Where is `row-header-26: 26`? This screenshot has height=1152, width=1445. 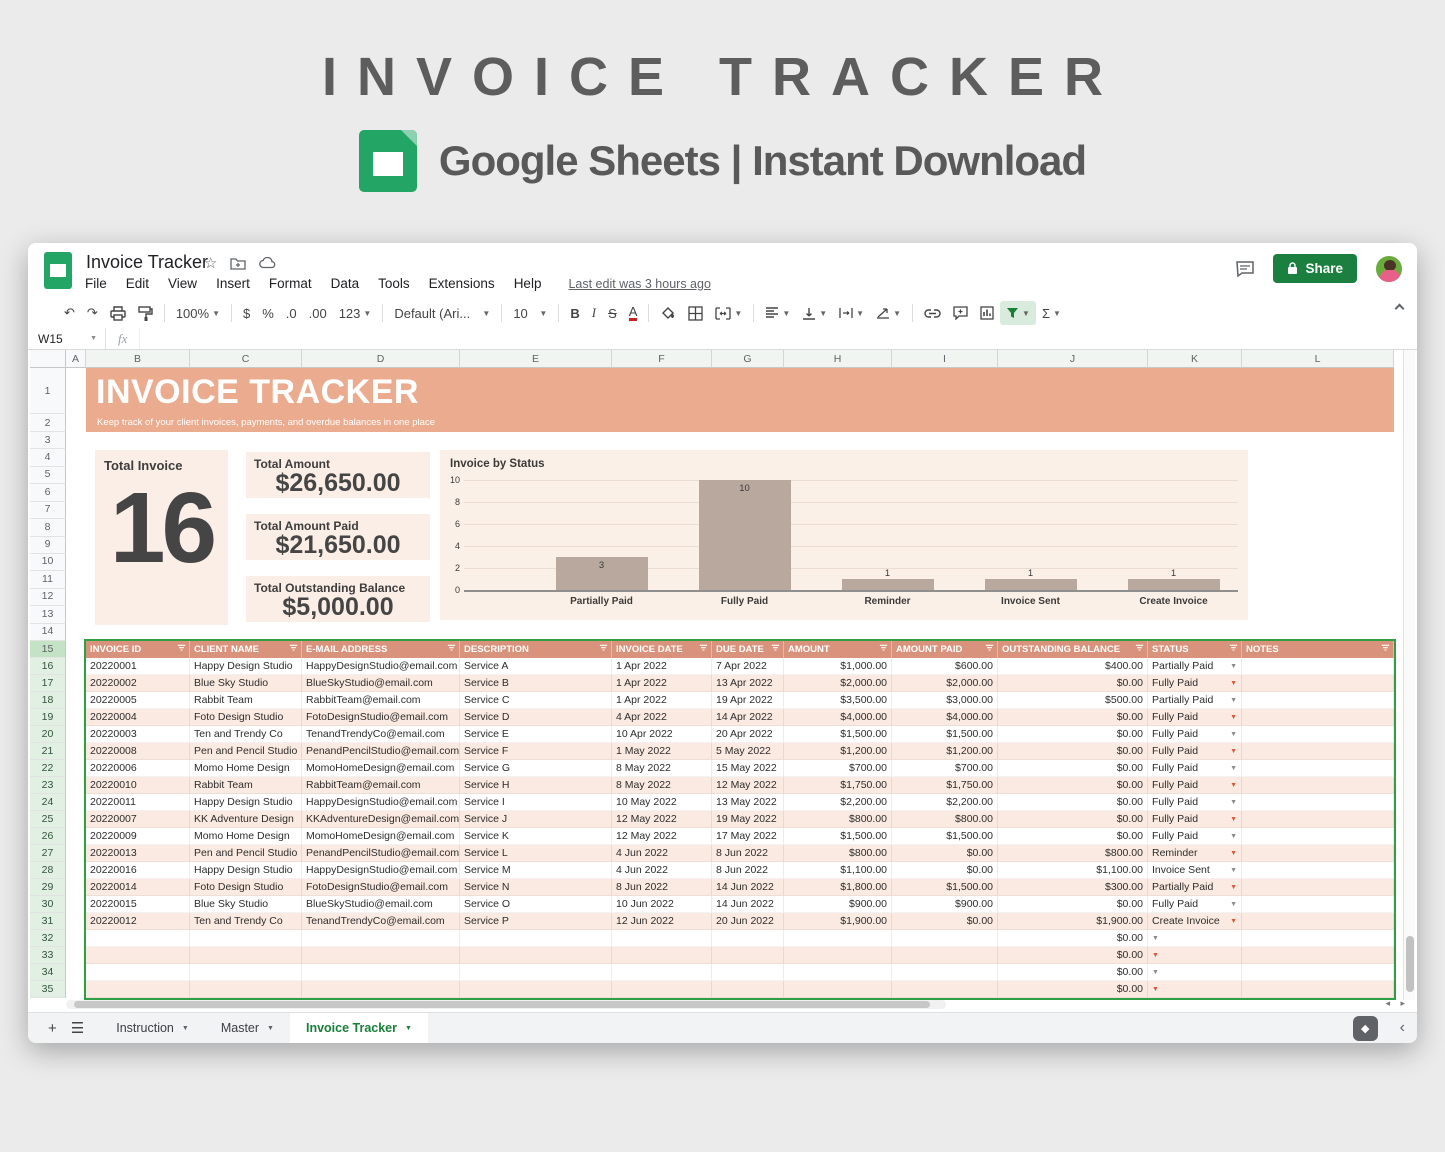
row-header-26: 26 is located at coordinates (48, 837).